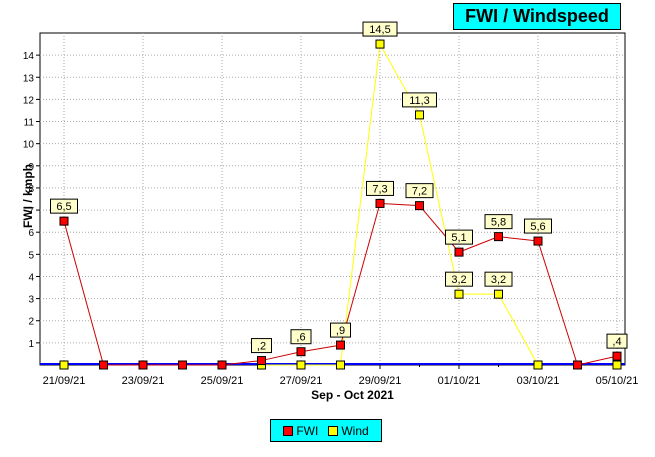 This screenshot has width=655, height=457. I want to click on y-tick-label: 12, so click(29, 100).